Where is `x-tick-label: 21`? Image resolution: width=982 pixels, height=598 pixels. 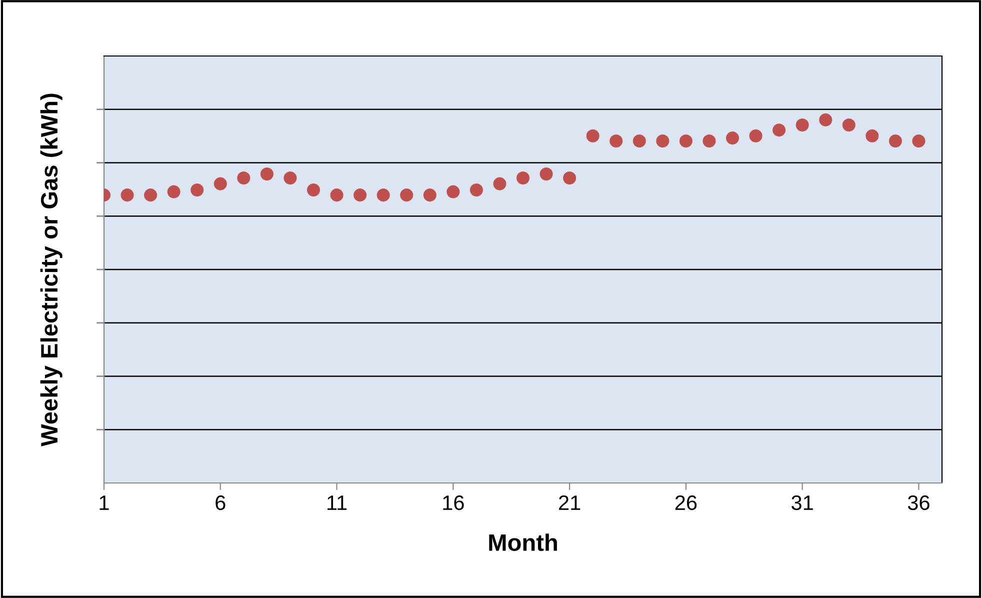 x-tick-label: 21 is located at coordinates (569, 502).